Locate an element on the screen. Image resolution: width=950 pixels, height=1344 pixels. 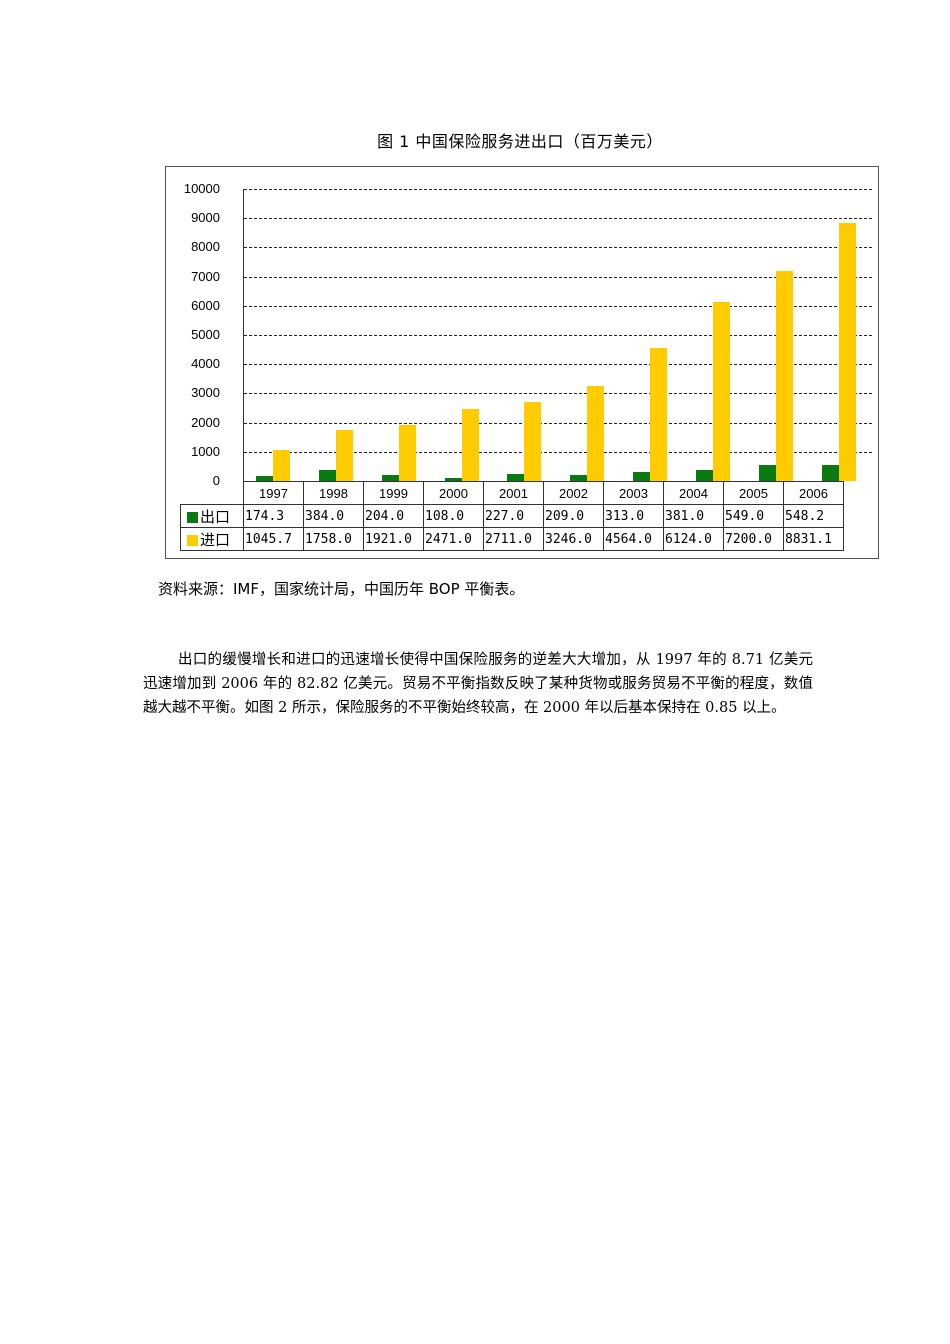
figure-title: 图 1 中国保险服务进出口（百万美元） is located at coordinates (520, 141).